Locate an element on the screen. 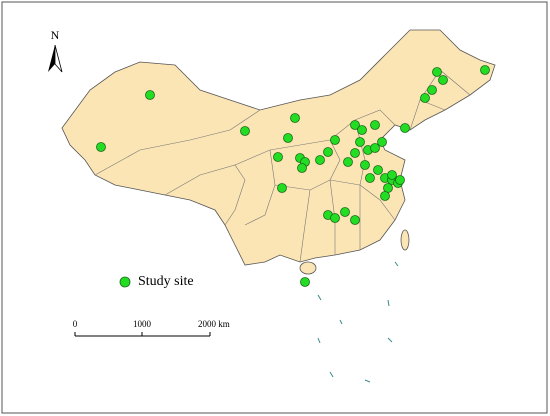  scale-label: 0 is located at coordinates (75, 324).